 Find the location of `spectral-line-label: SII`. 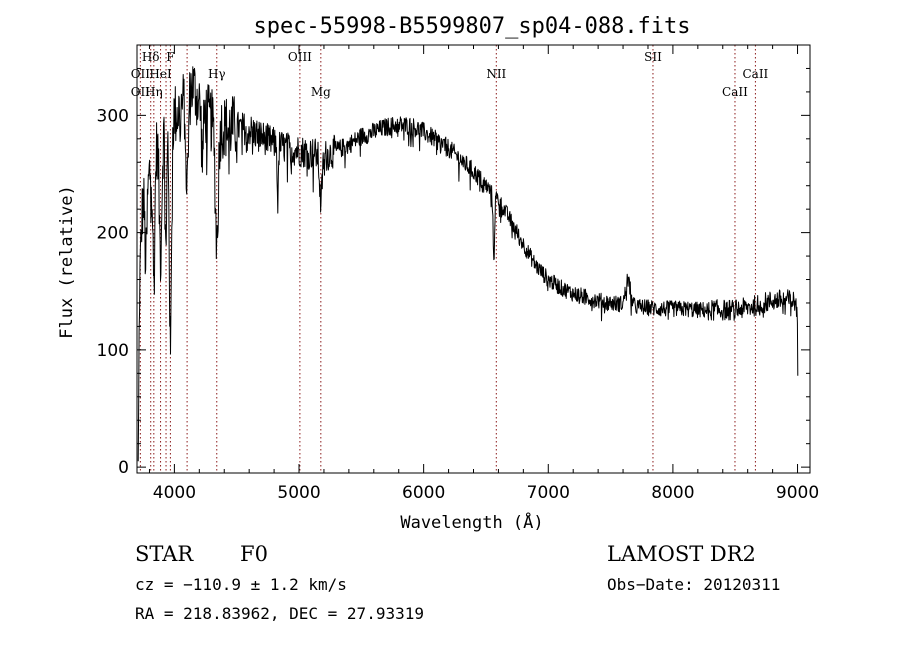

spectral-line-label: SII is located at coordinates (653, 57).